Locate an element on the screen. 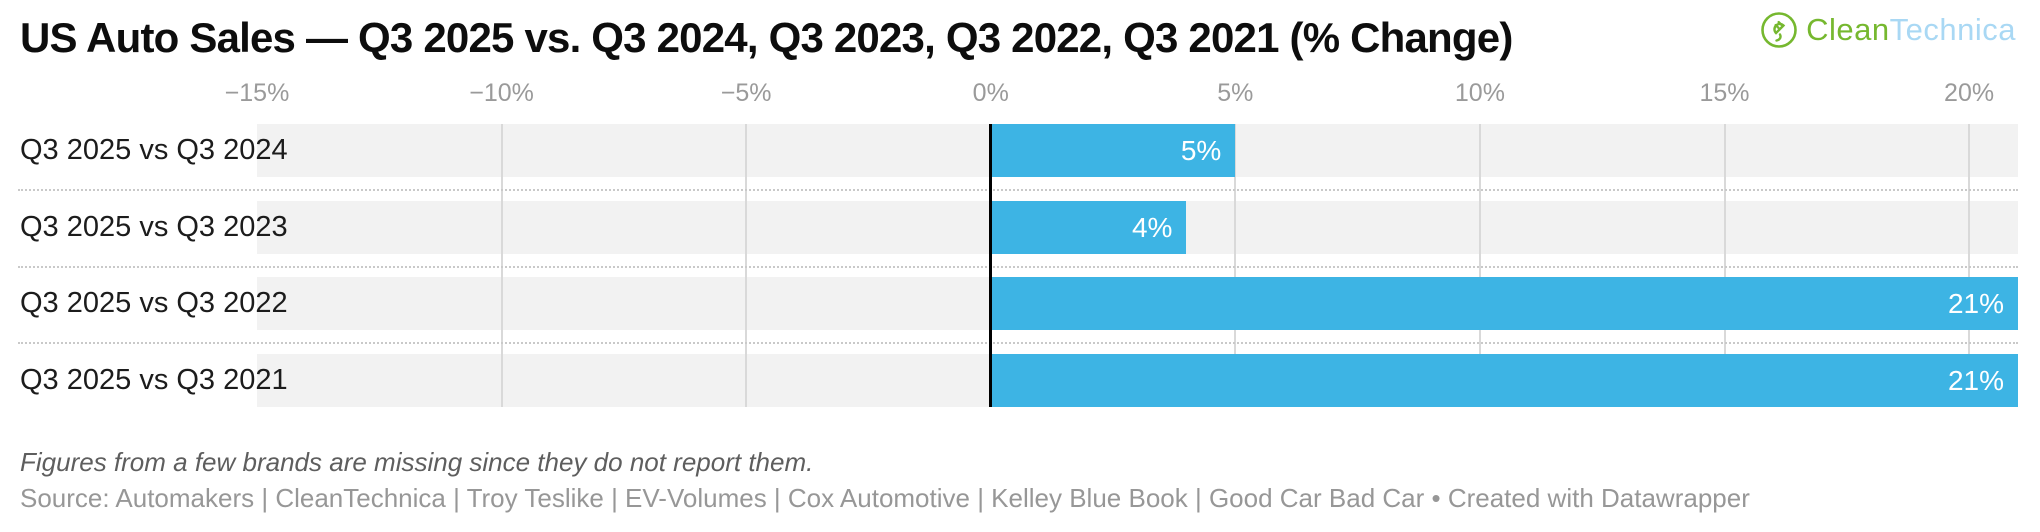  row-label: Q3 2025 vs Q3 2021 is located at coordinates (154, 380).